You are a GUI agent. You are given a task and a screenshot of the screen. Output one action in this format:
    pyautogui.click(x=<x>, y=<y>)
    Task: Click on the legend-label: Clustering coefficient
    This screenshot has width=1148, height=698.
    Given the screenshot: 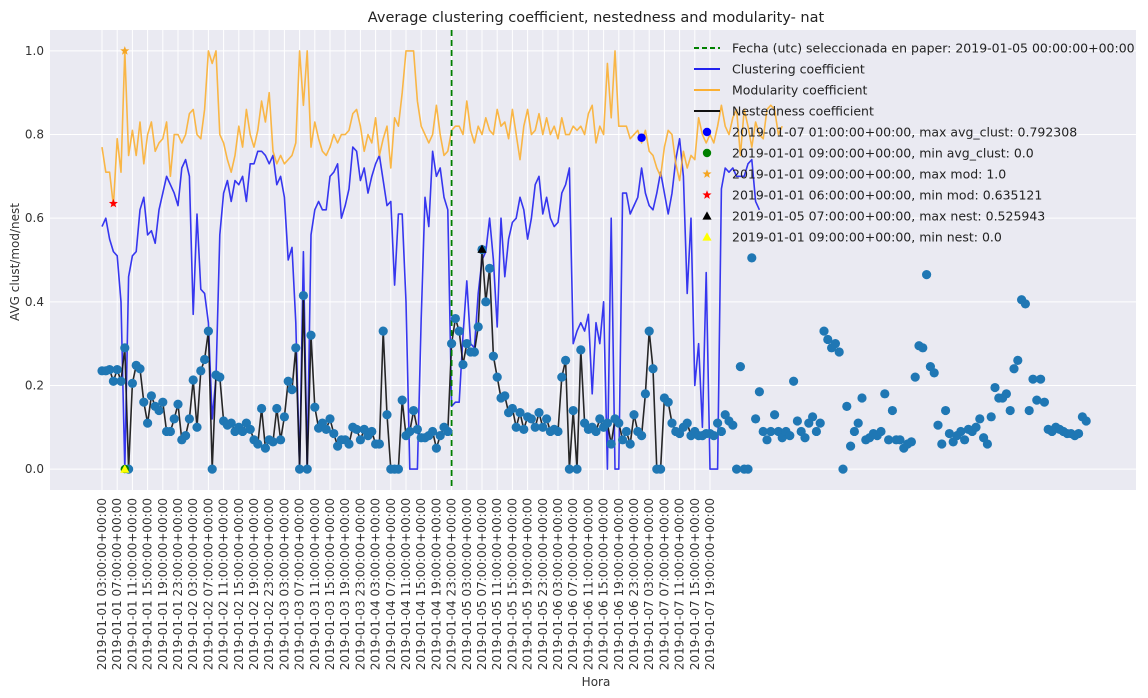 What is the action you would take?
    pyautogui.click(x=798, y=69)
    